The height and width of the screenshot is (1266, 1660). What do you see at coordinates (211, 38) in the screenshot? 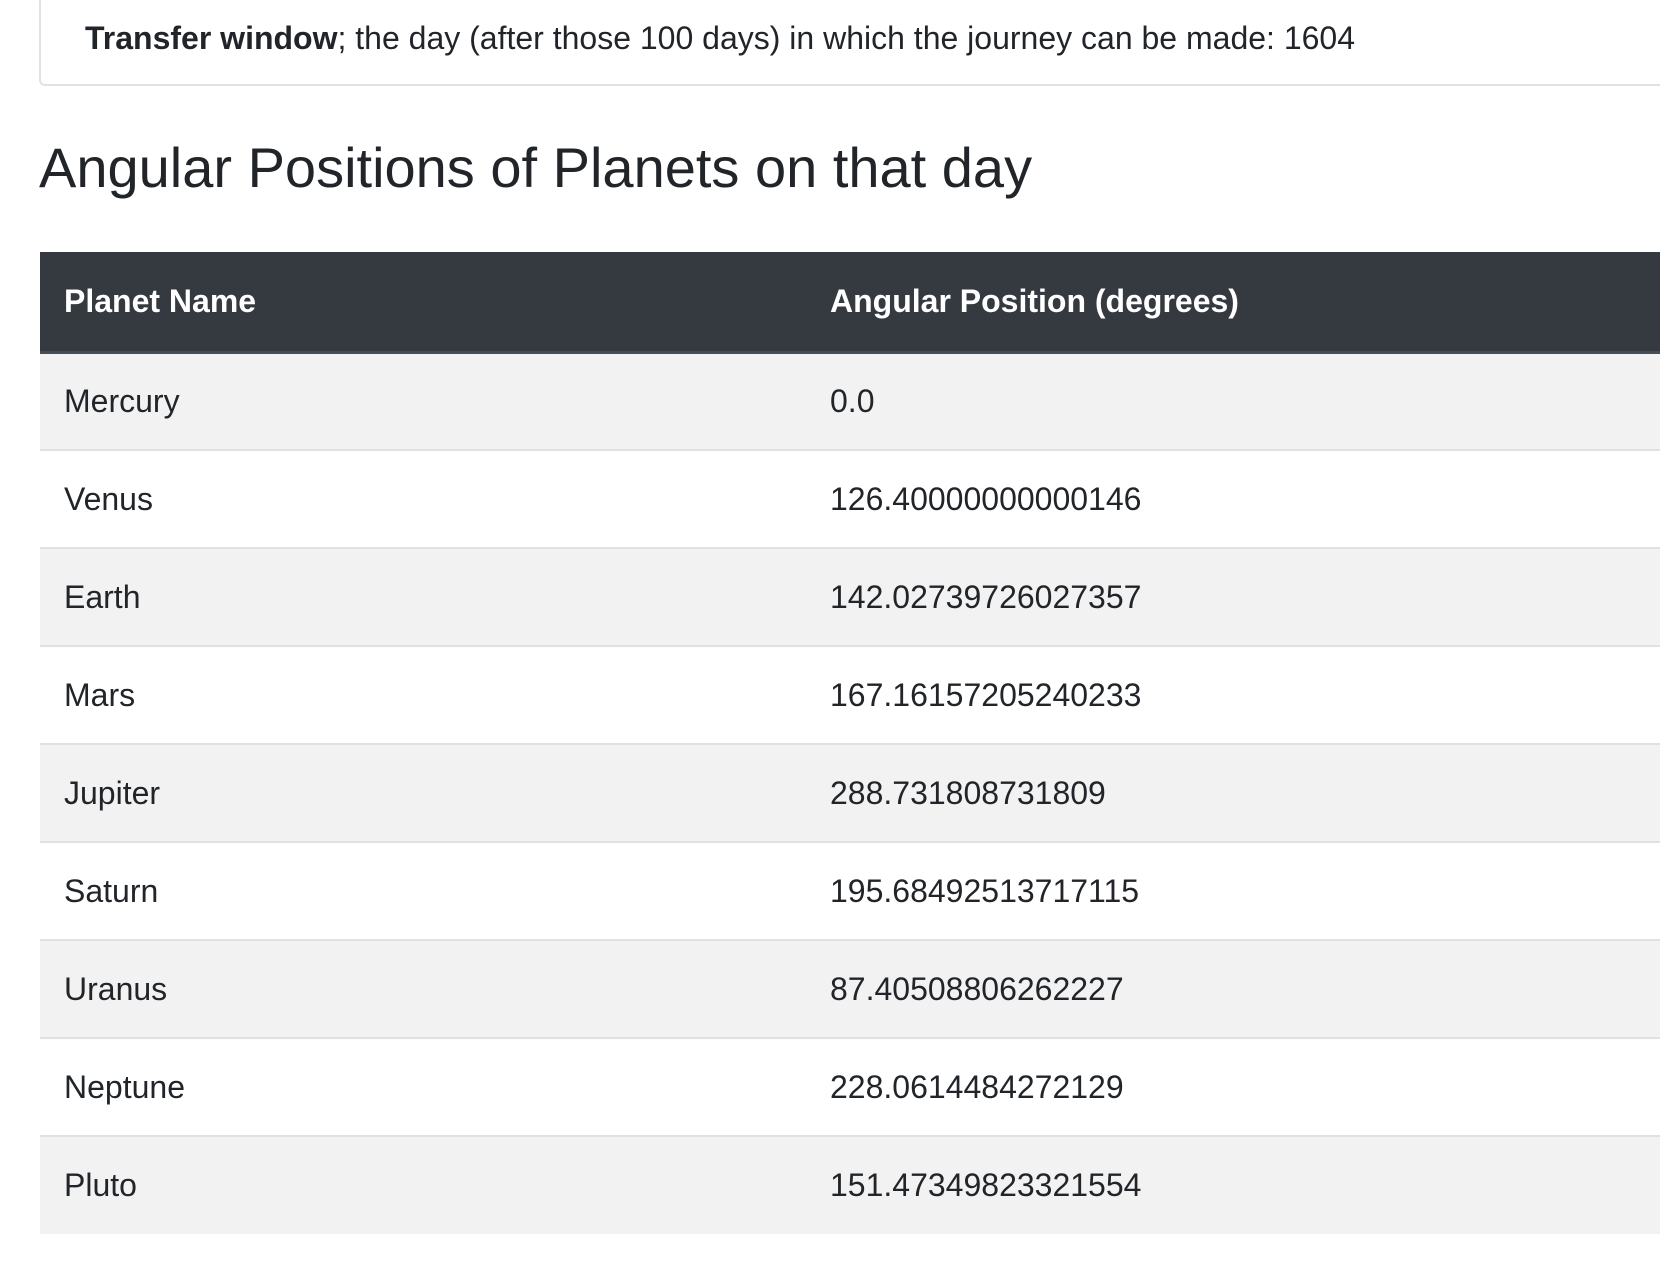
I see `transfer-window-label: Transfer window` at bounding box center [211, 38].